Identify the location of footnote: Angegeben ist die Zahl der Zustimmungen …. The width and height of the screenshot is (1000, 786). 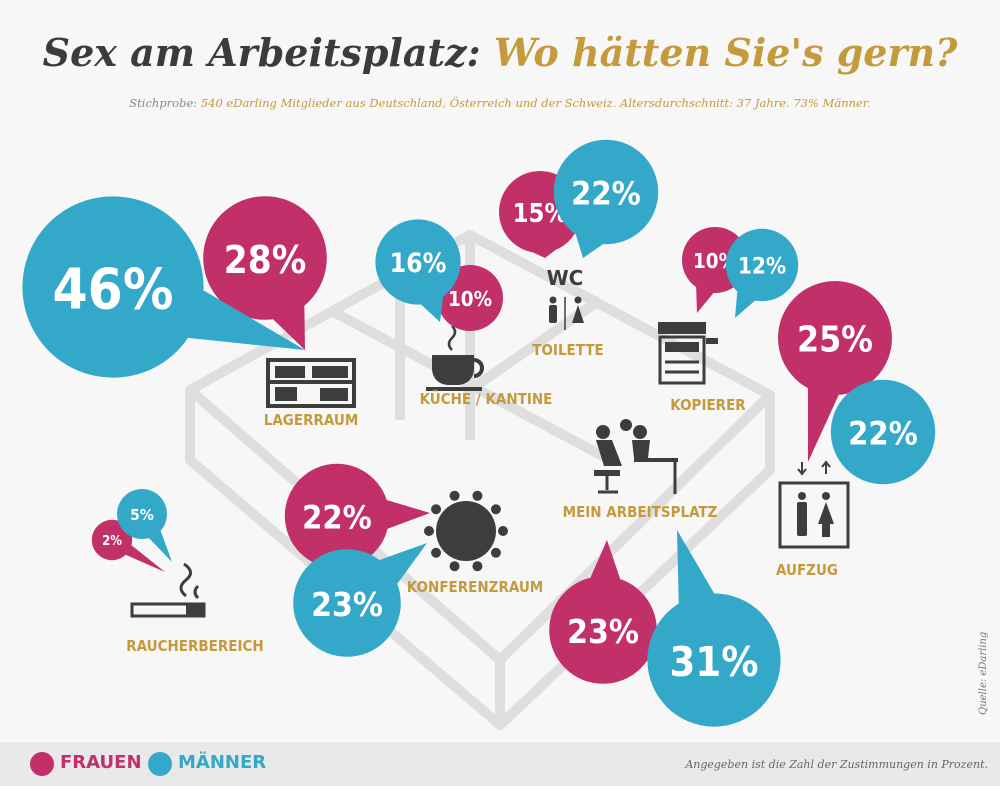
(836, 764).